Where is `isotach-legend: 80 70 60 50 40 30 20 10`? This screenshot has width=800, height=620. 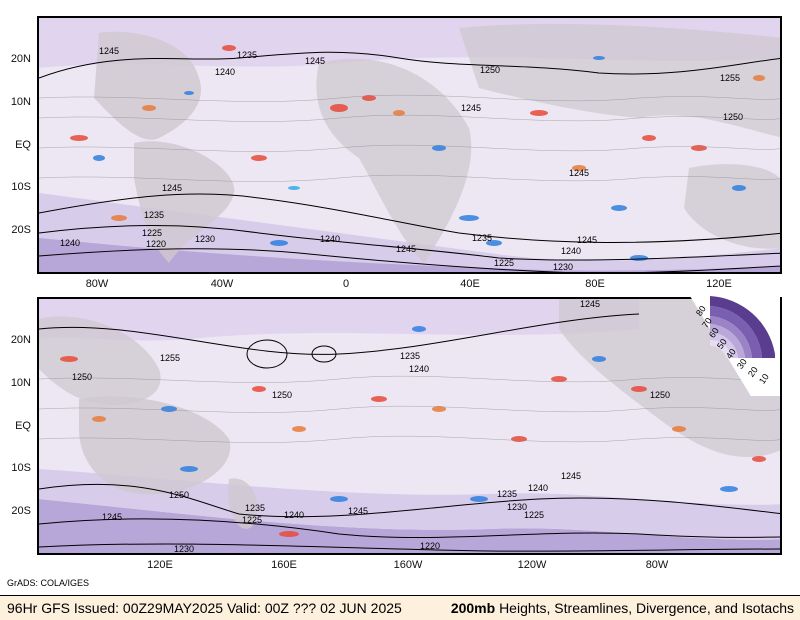 isotach-legend: 80 70 60 50 40 30 20 10 is located at coordinates (735, 370).